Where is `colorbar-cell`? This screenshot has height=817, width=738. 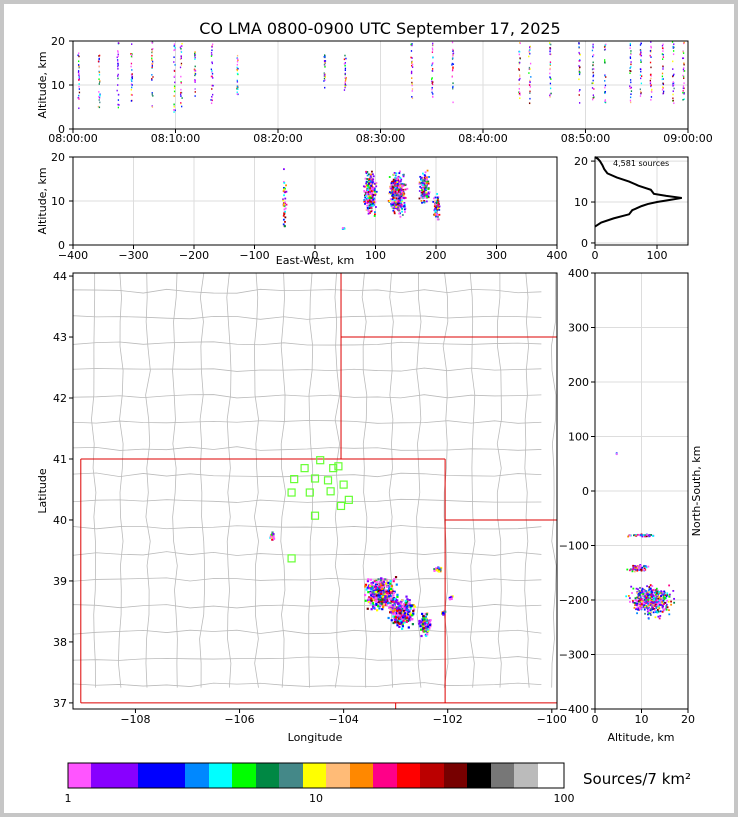 colorbar-cell is located at coordinates (455, 775).